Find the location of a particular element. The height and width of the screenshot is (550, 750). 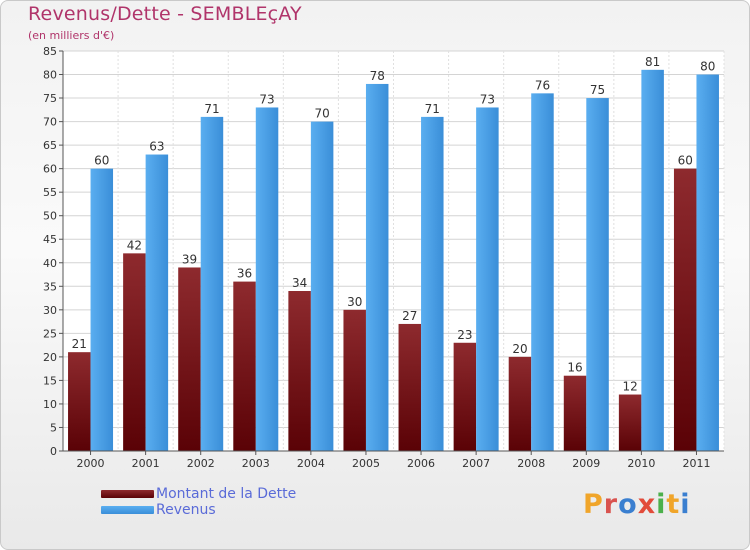

debt-value-label: 23 is located at coordinates (464, 335).